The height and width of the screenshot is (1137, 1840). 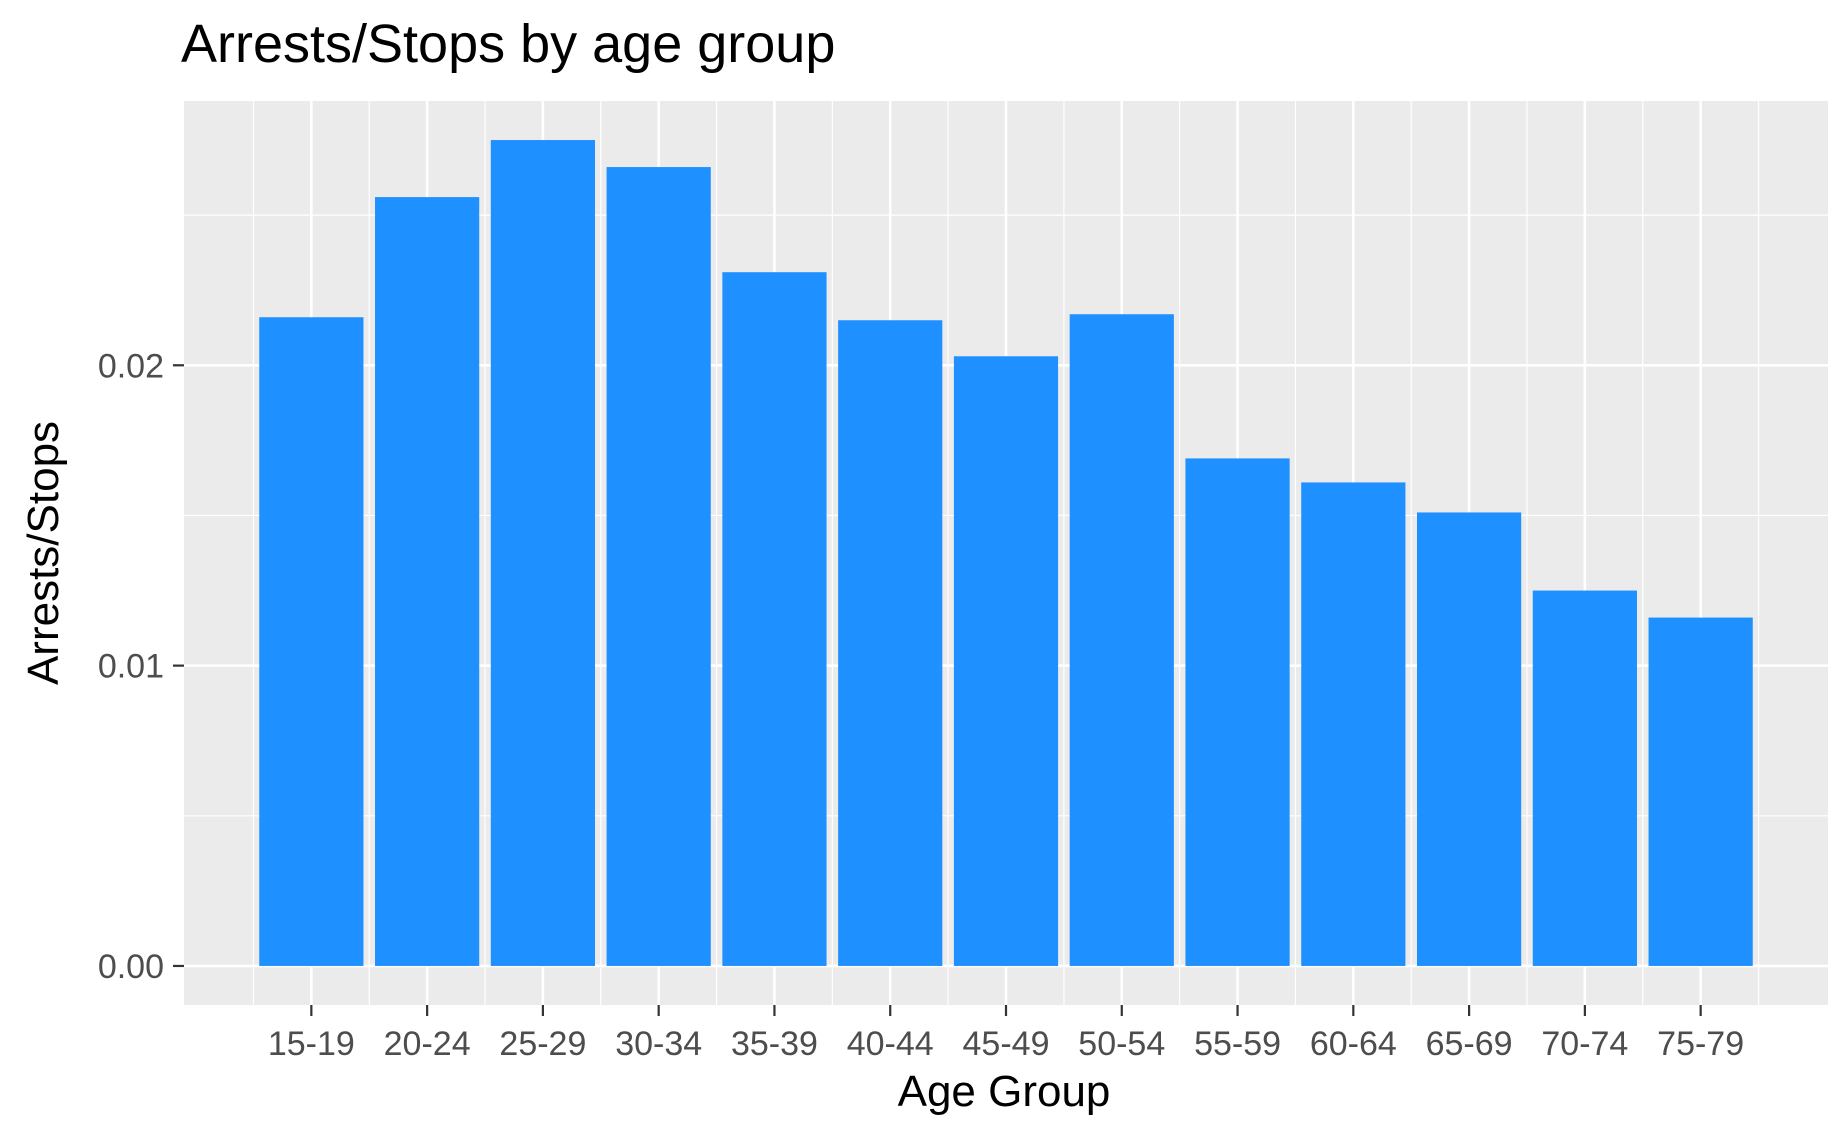 What do you see at coordinates (542, 1044) in the screenshot?
I see `x-tick-label: 25-29` at bounding box center [542, 1044].